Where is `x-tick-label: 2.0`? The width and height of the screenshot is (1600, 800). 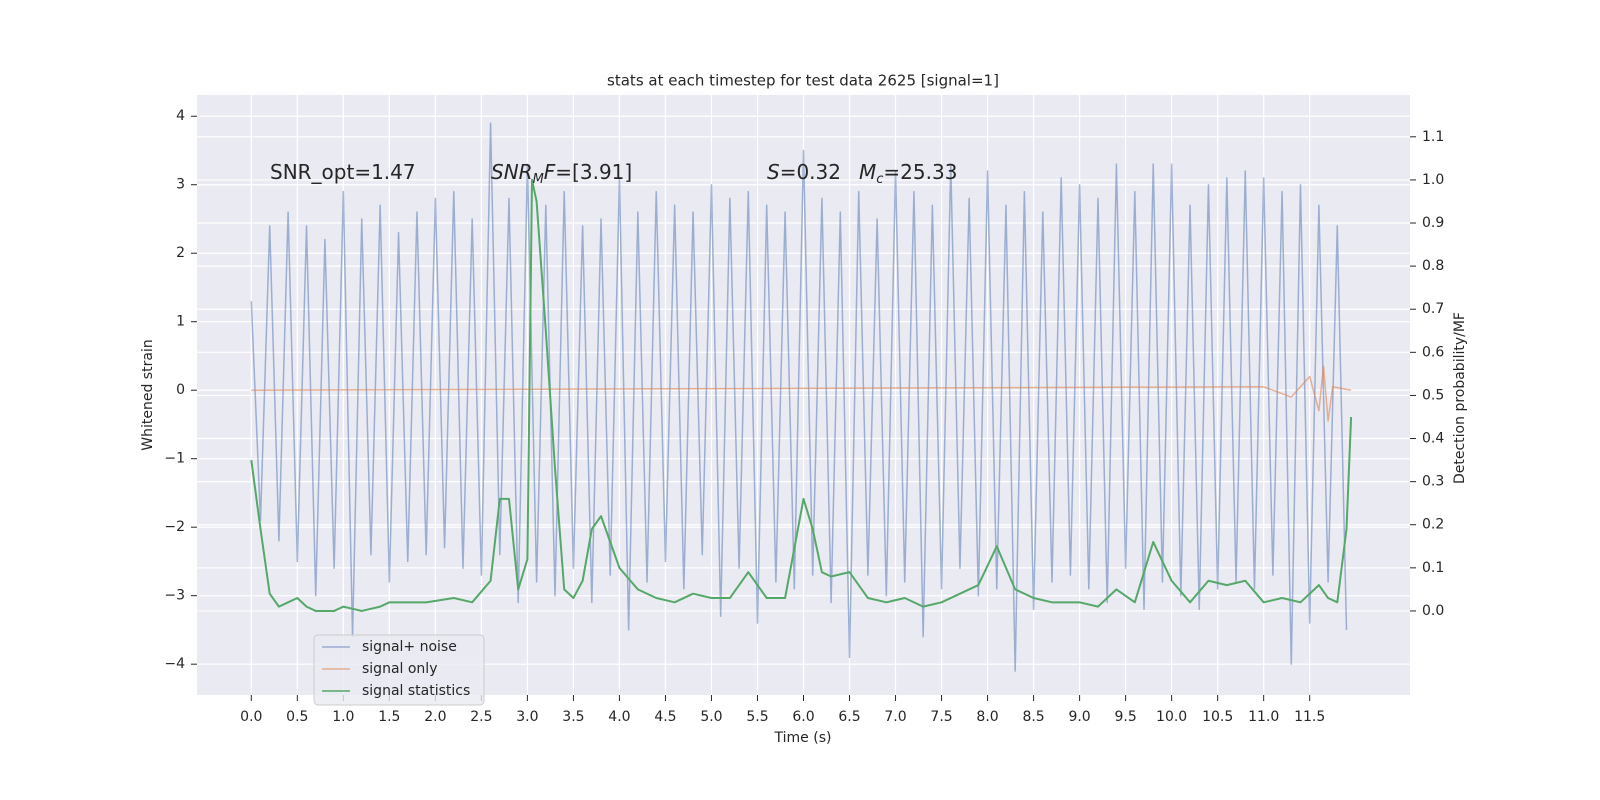
x-tick-label: 2.0 is located at coordinates (435, 717).